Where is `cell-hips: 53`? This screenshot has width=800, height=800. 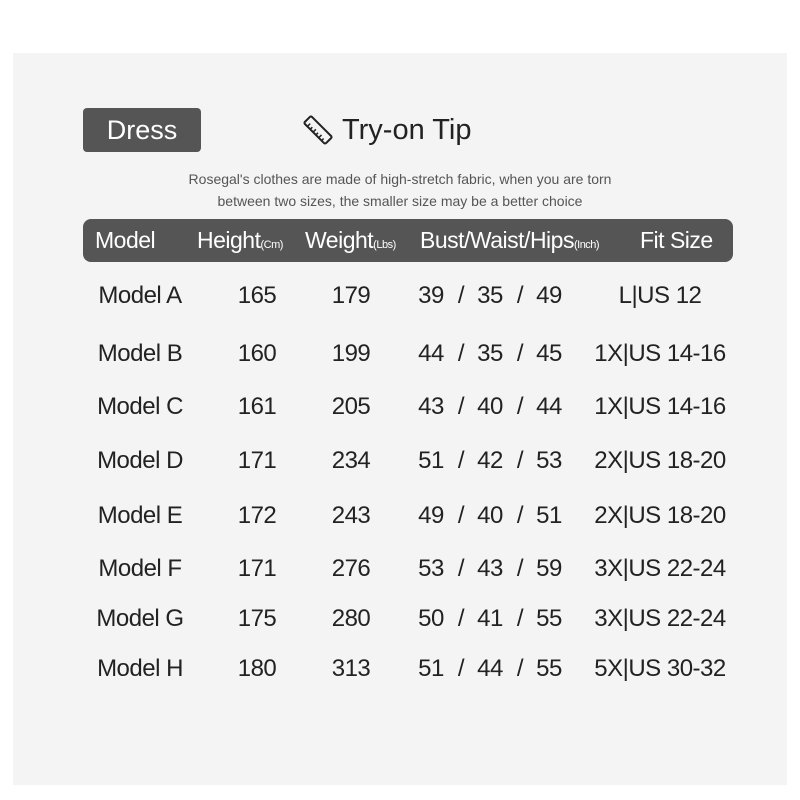 cell-hips: 53 is located at coordinates (549, 460).